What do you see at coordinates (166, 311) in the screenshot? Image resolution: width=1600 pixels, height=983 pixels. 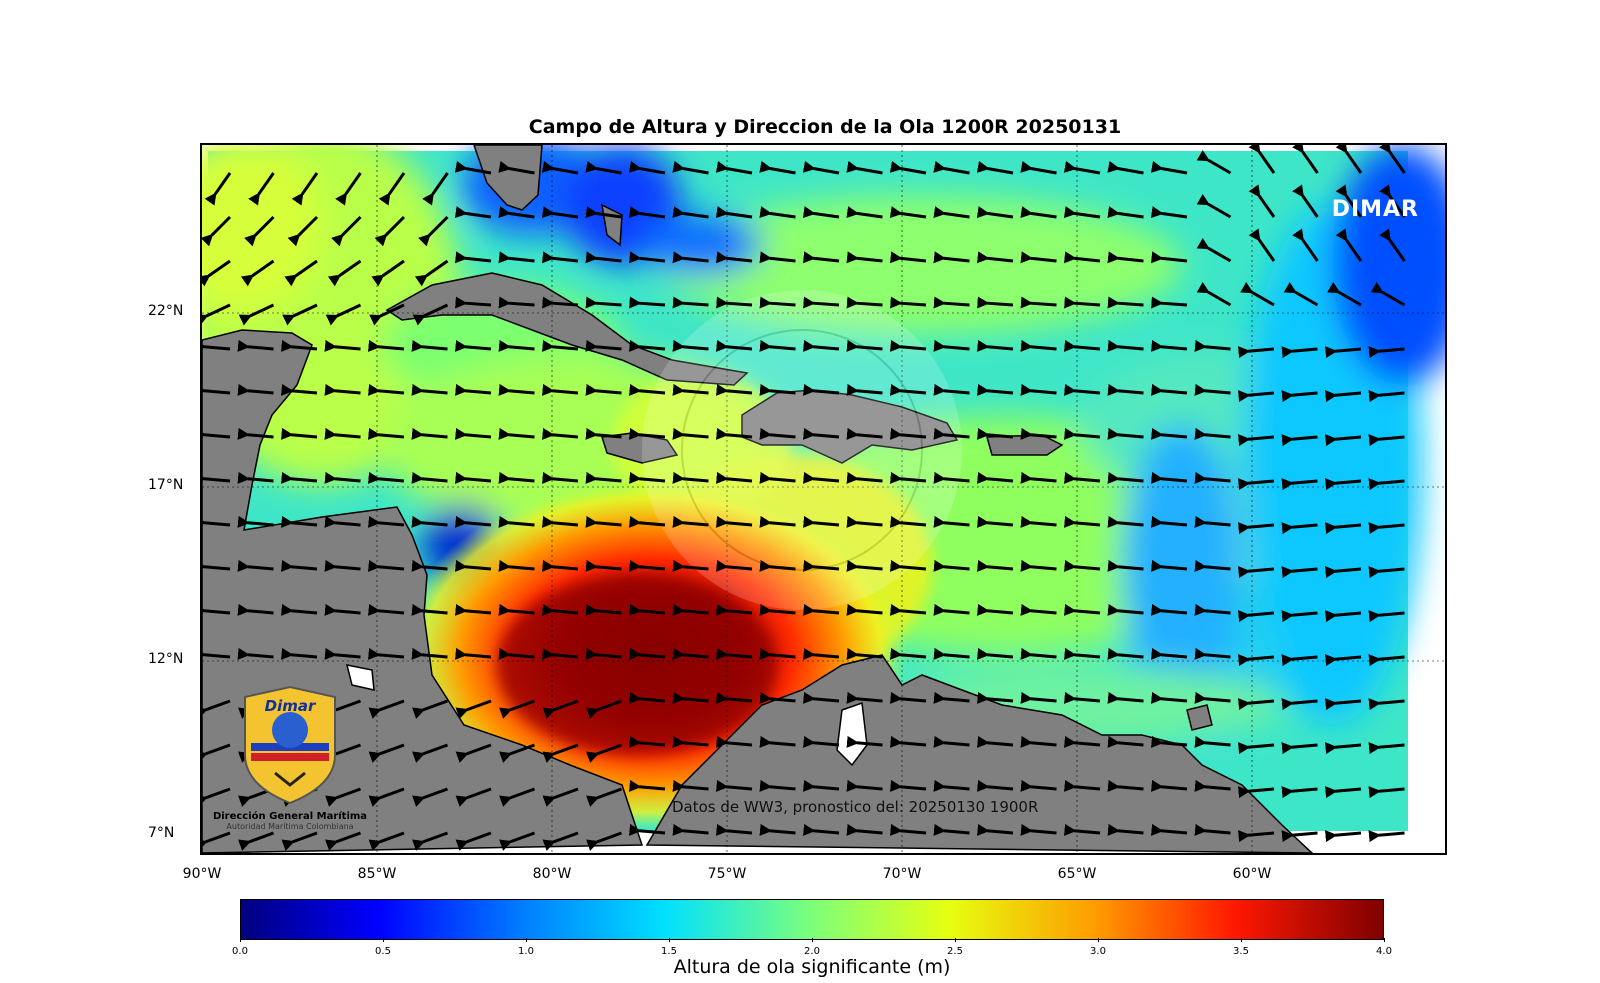 I see `lat-label-22n: 22°N` at bounding box center [166, 311].